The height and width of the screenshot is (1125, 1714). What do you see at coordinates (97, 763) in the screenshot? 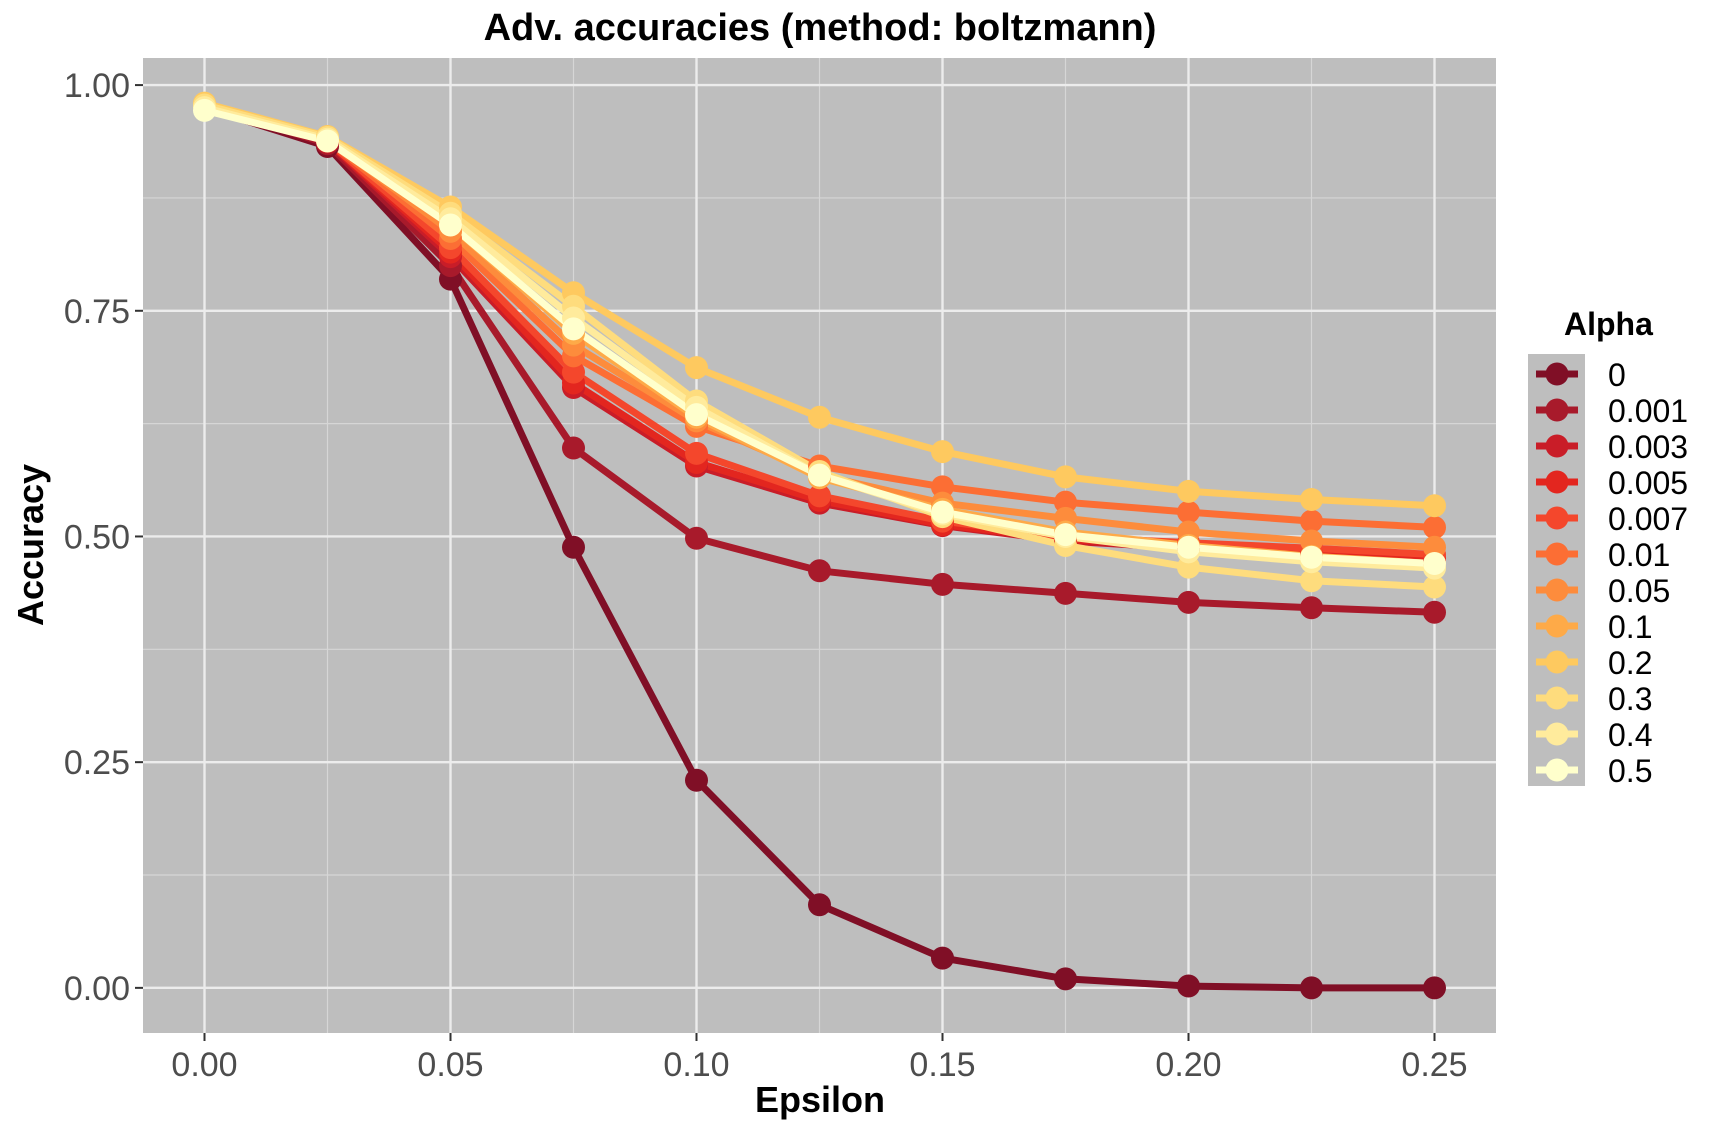
I see `y-tick-label: 0.25` at bounding box center [97, 763].